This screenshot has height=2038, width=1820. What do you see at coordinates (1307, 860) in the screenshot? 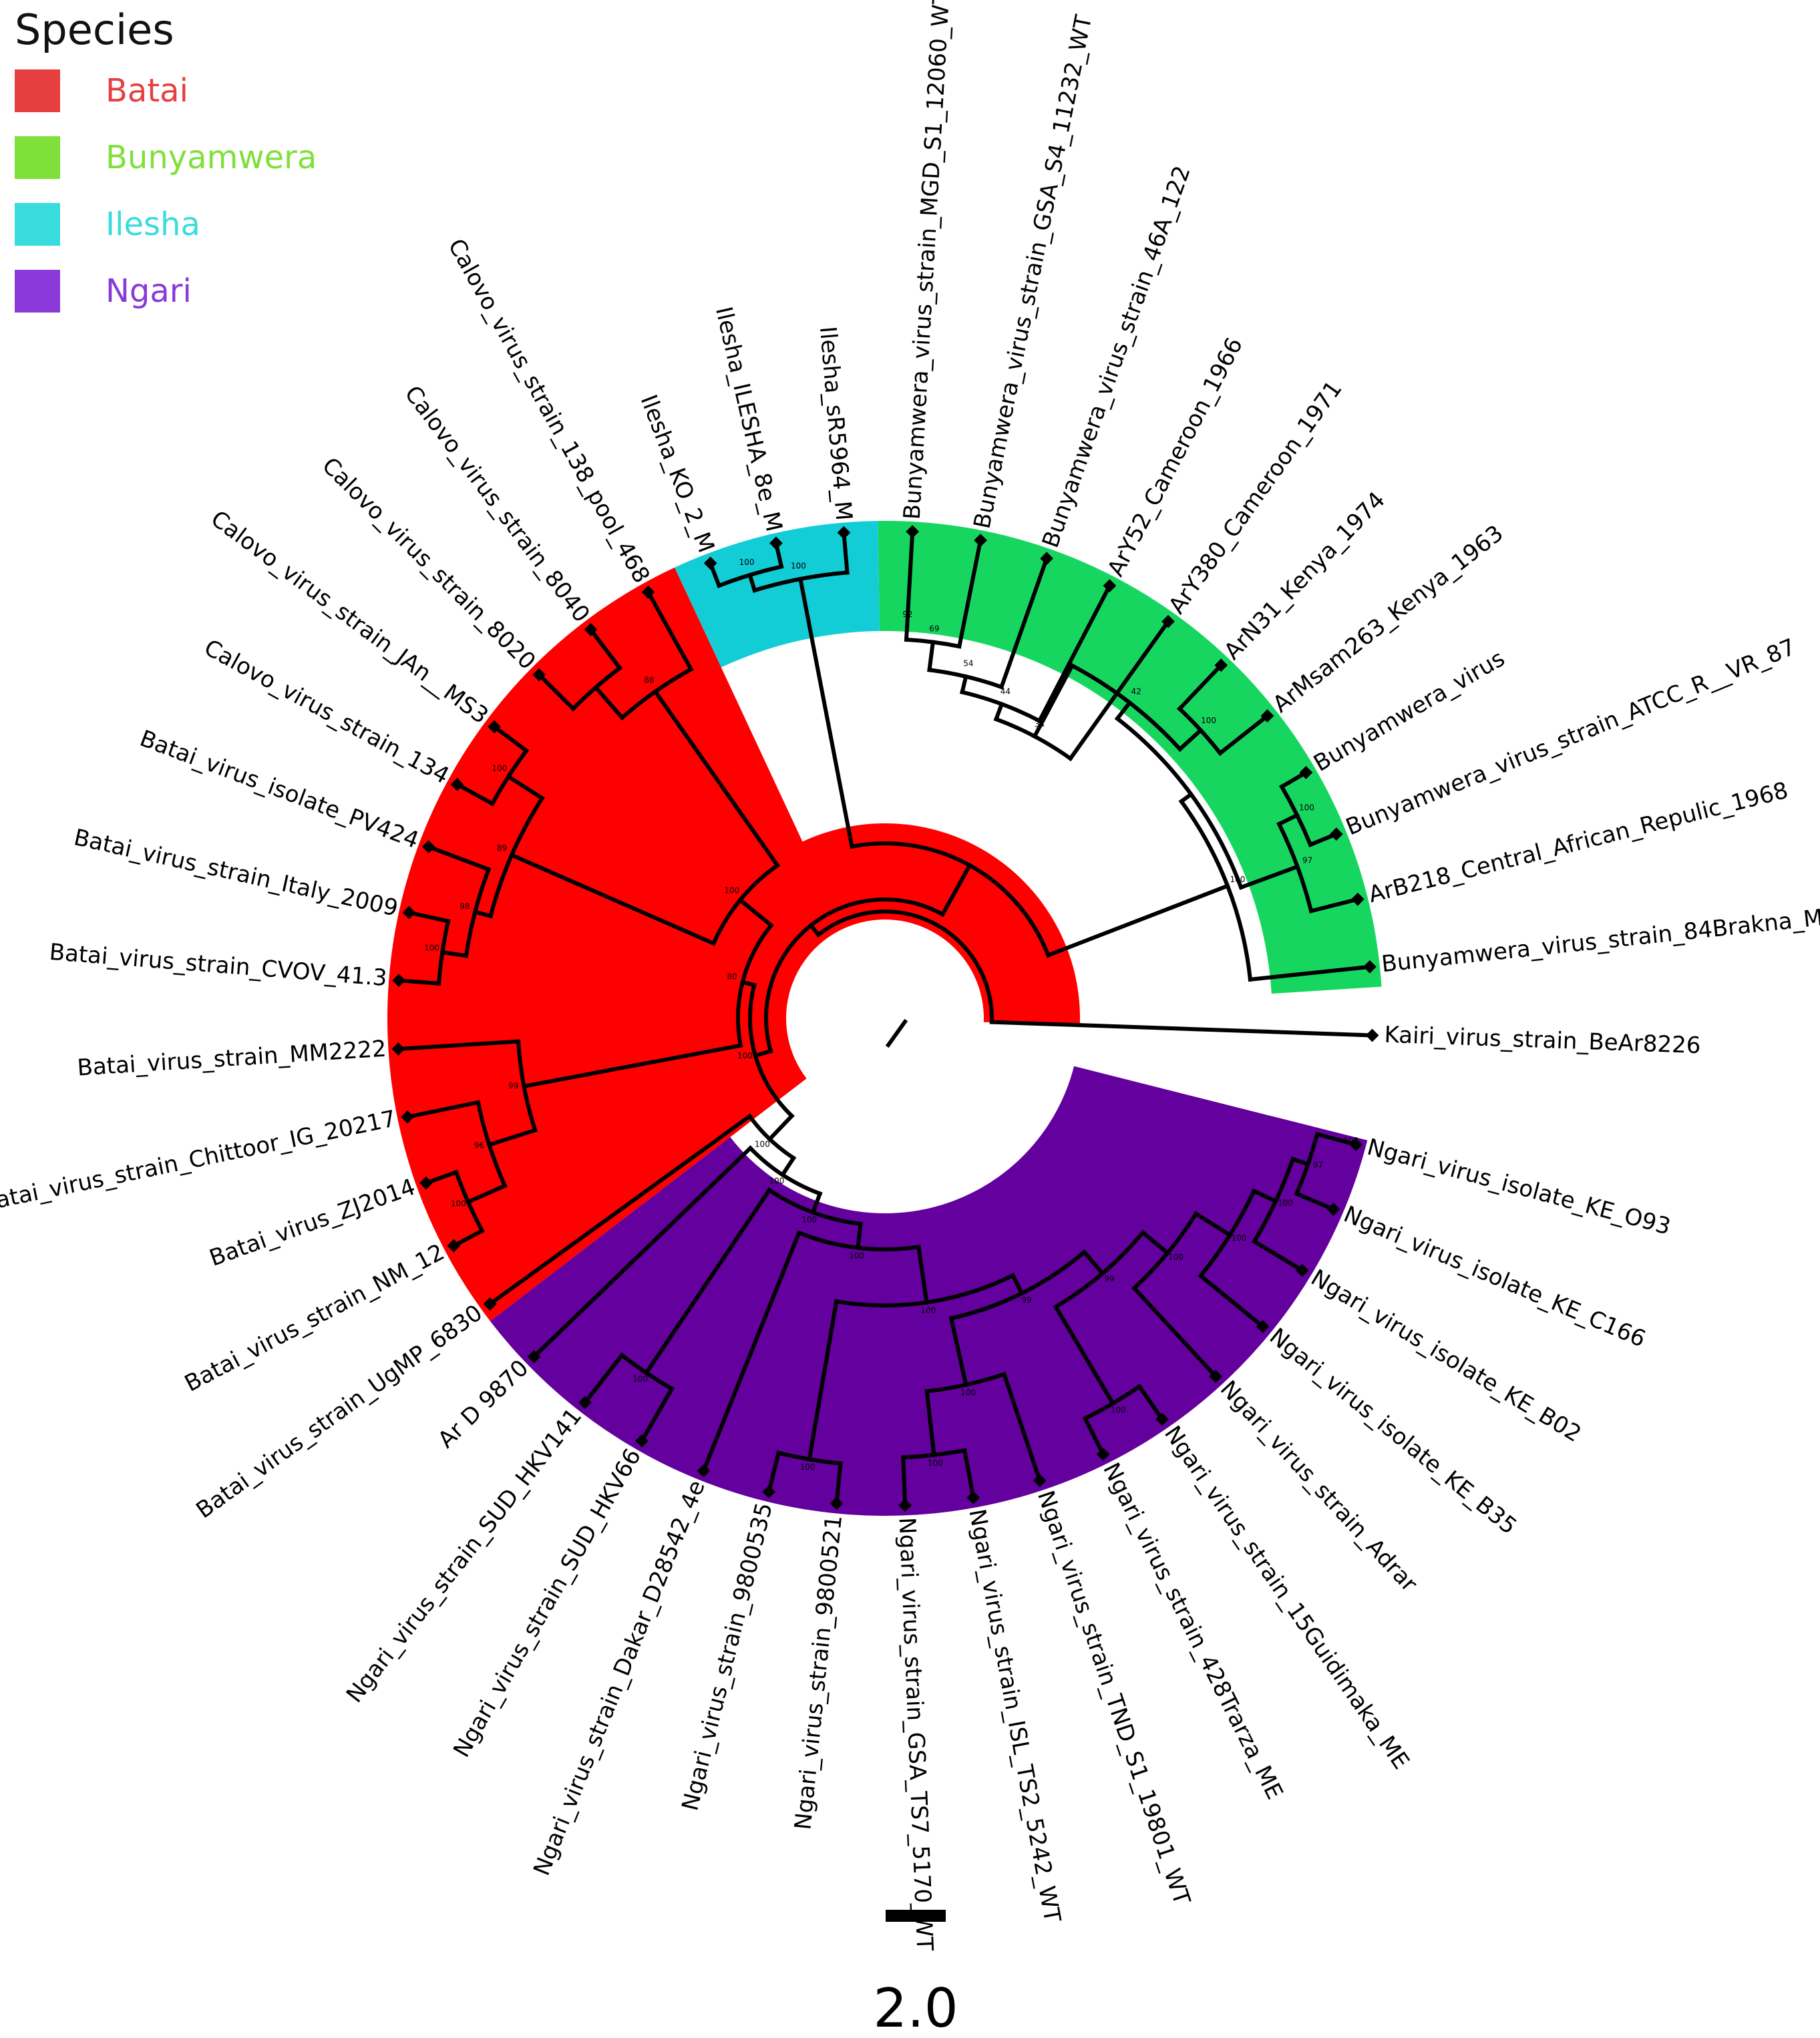
I see `bootstrap-value: 97` at bounding box center [1307, 860].